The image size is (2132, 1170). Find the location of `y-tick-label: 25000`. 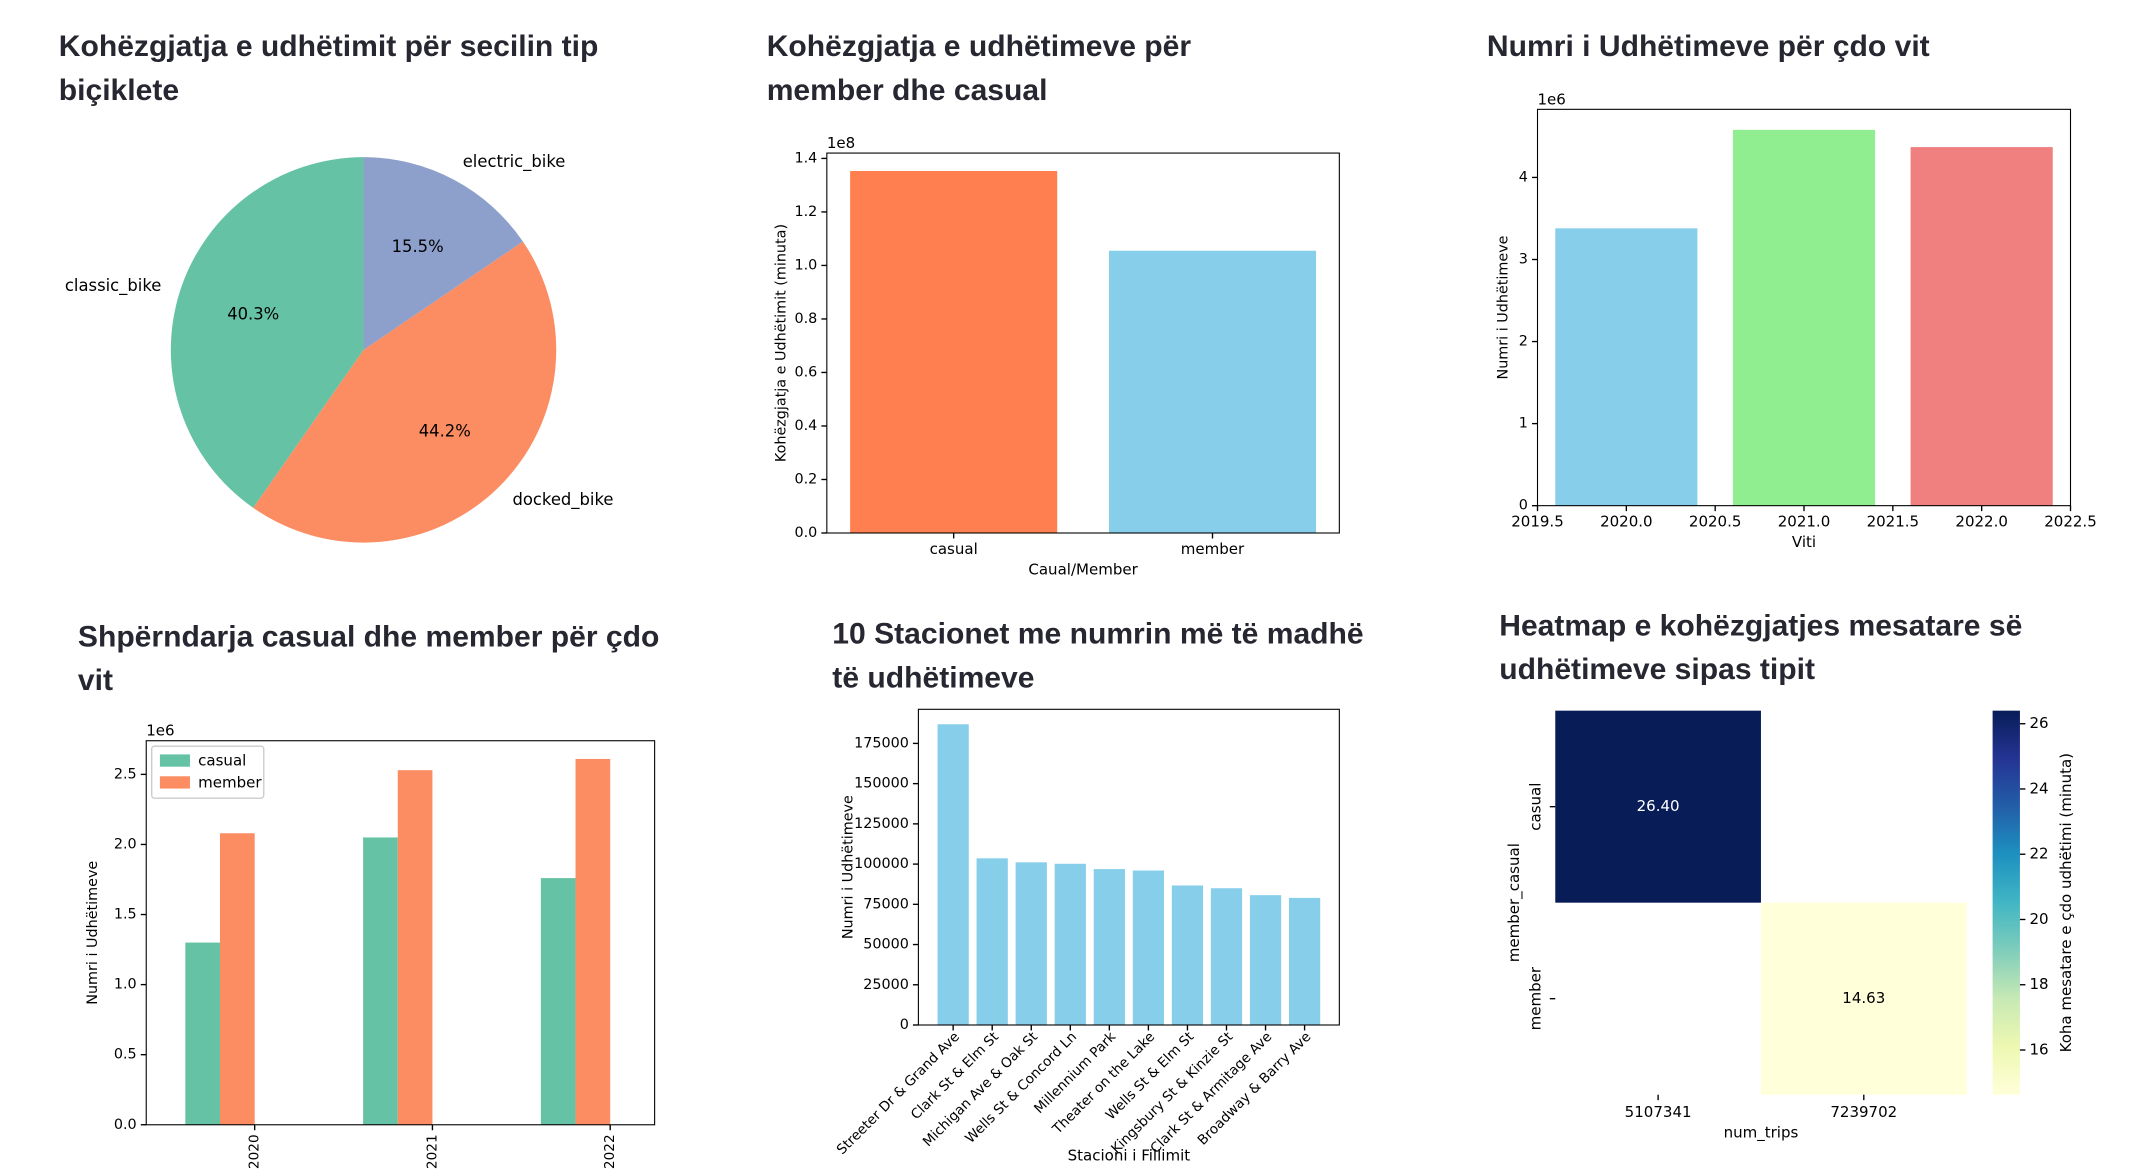

y-tick-label: 25000 is located at coordinates (886, 985).